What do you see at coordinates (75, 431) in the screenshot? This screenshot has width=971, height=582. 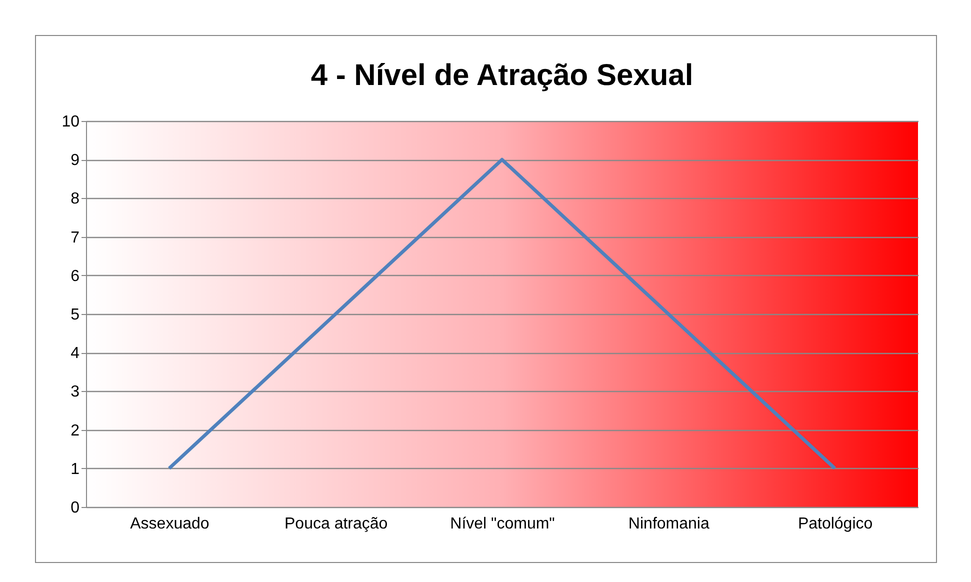 I see `y-tick-label: 2` at bounding box center [75, 431].